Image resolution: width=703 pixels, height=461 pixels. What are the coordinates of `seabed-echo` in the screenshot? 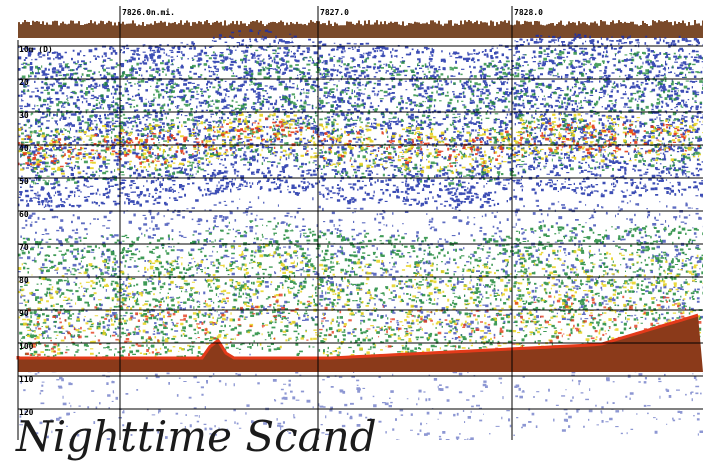 It's located at (359, 342).